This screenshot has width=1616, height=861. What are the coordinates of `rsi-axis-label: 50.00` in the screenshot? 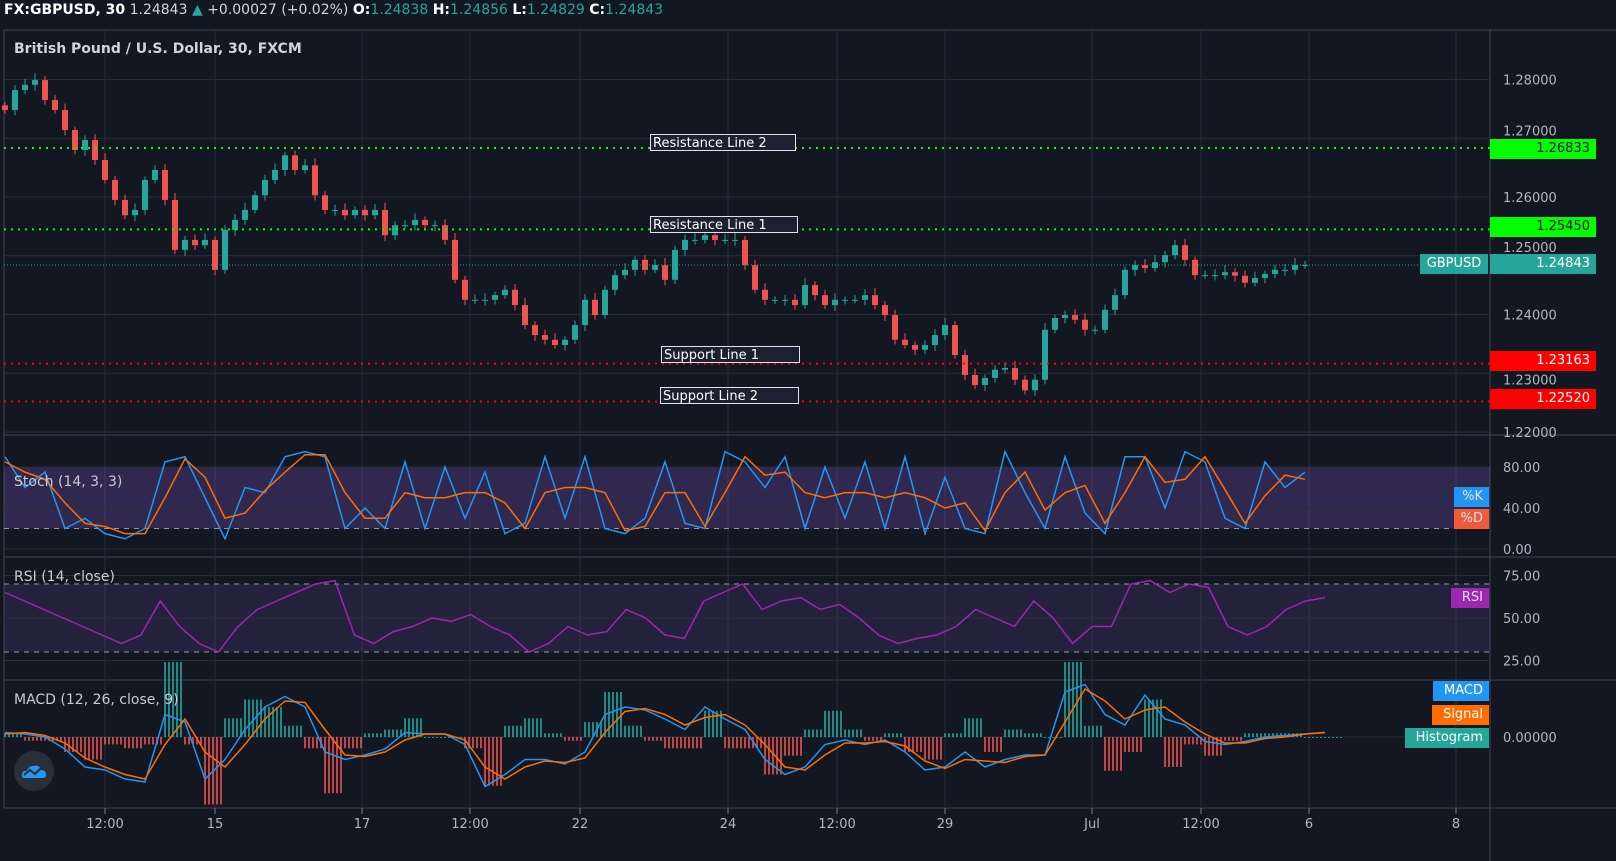 It's located at (1521, 619).